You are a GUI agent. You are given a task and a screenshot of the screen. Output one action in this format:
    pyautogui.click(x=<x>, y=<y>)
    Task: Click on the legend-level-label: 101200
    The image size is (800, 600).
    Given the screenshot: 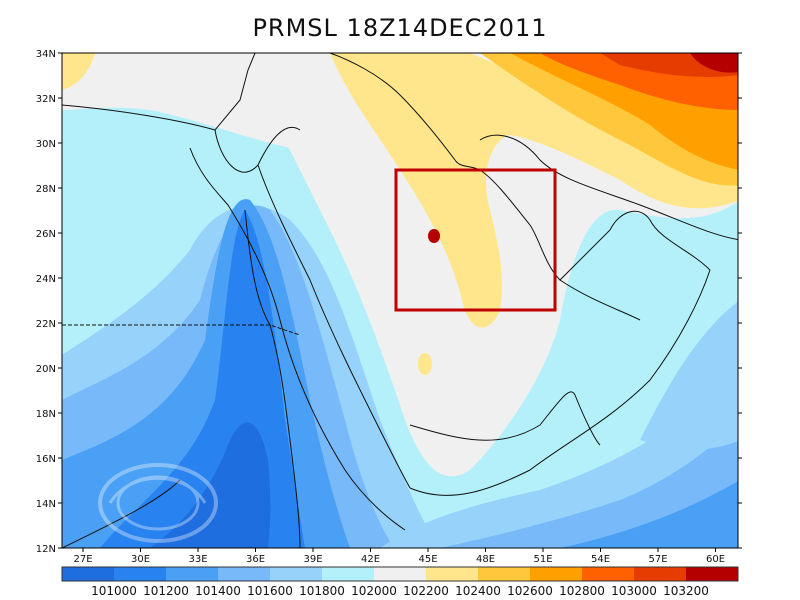 What is the action you would take?
    pyautogui.click(x=166, y=591)
    